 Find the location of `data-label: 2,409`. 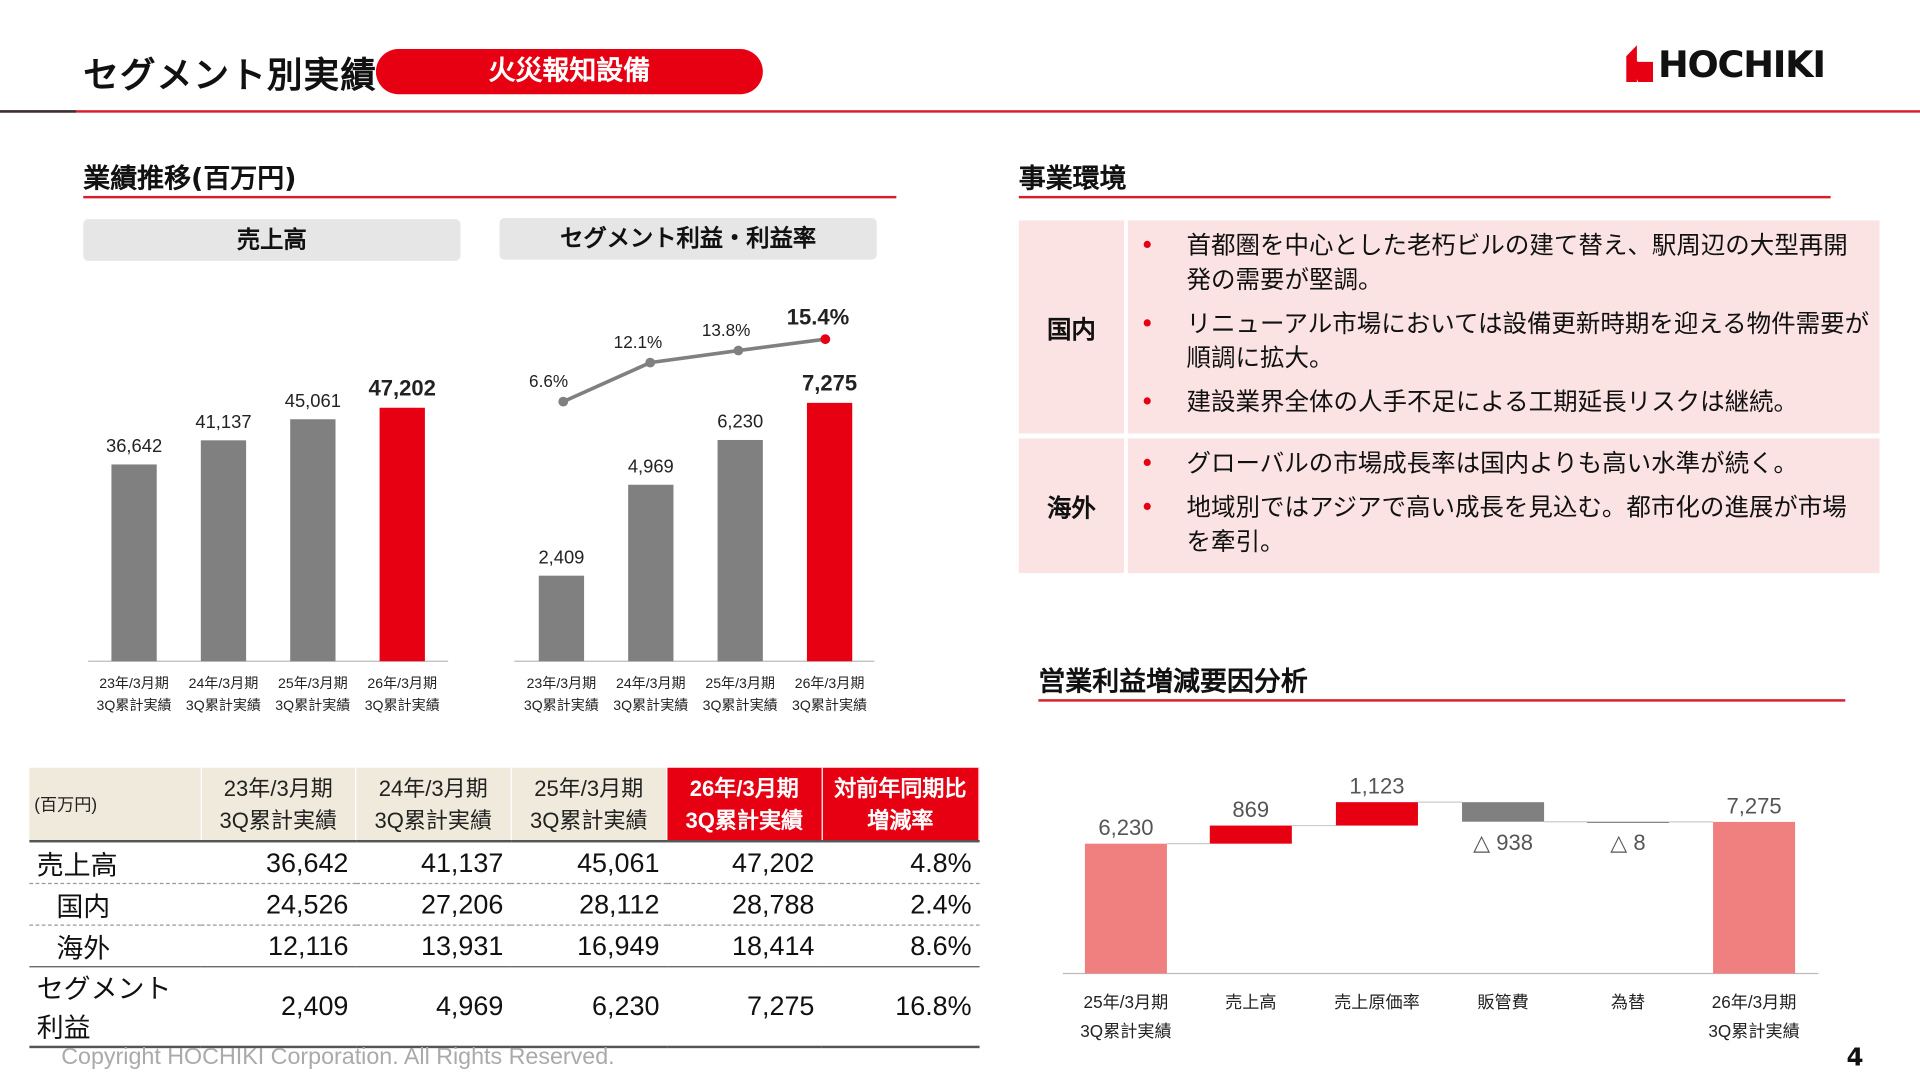

data-label: 2,409 is located at coordinates (561, 556).